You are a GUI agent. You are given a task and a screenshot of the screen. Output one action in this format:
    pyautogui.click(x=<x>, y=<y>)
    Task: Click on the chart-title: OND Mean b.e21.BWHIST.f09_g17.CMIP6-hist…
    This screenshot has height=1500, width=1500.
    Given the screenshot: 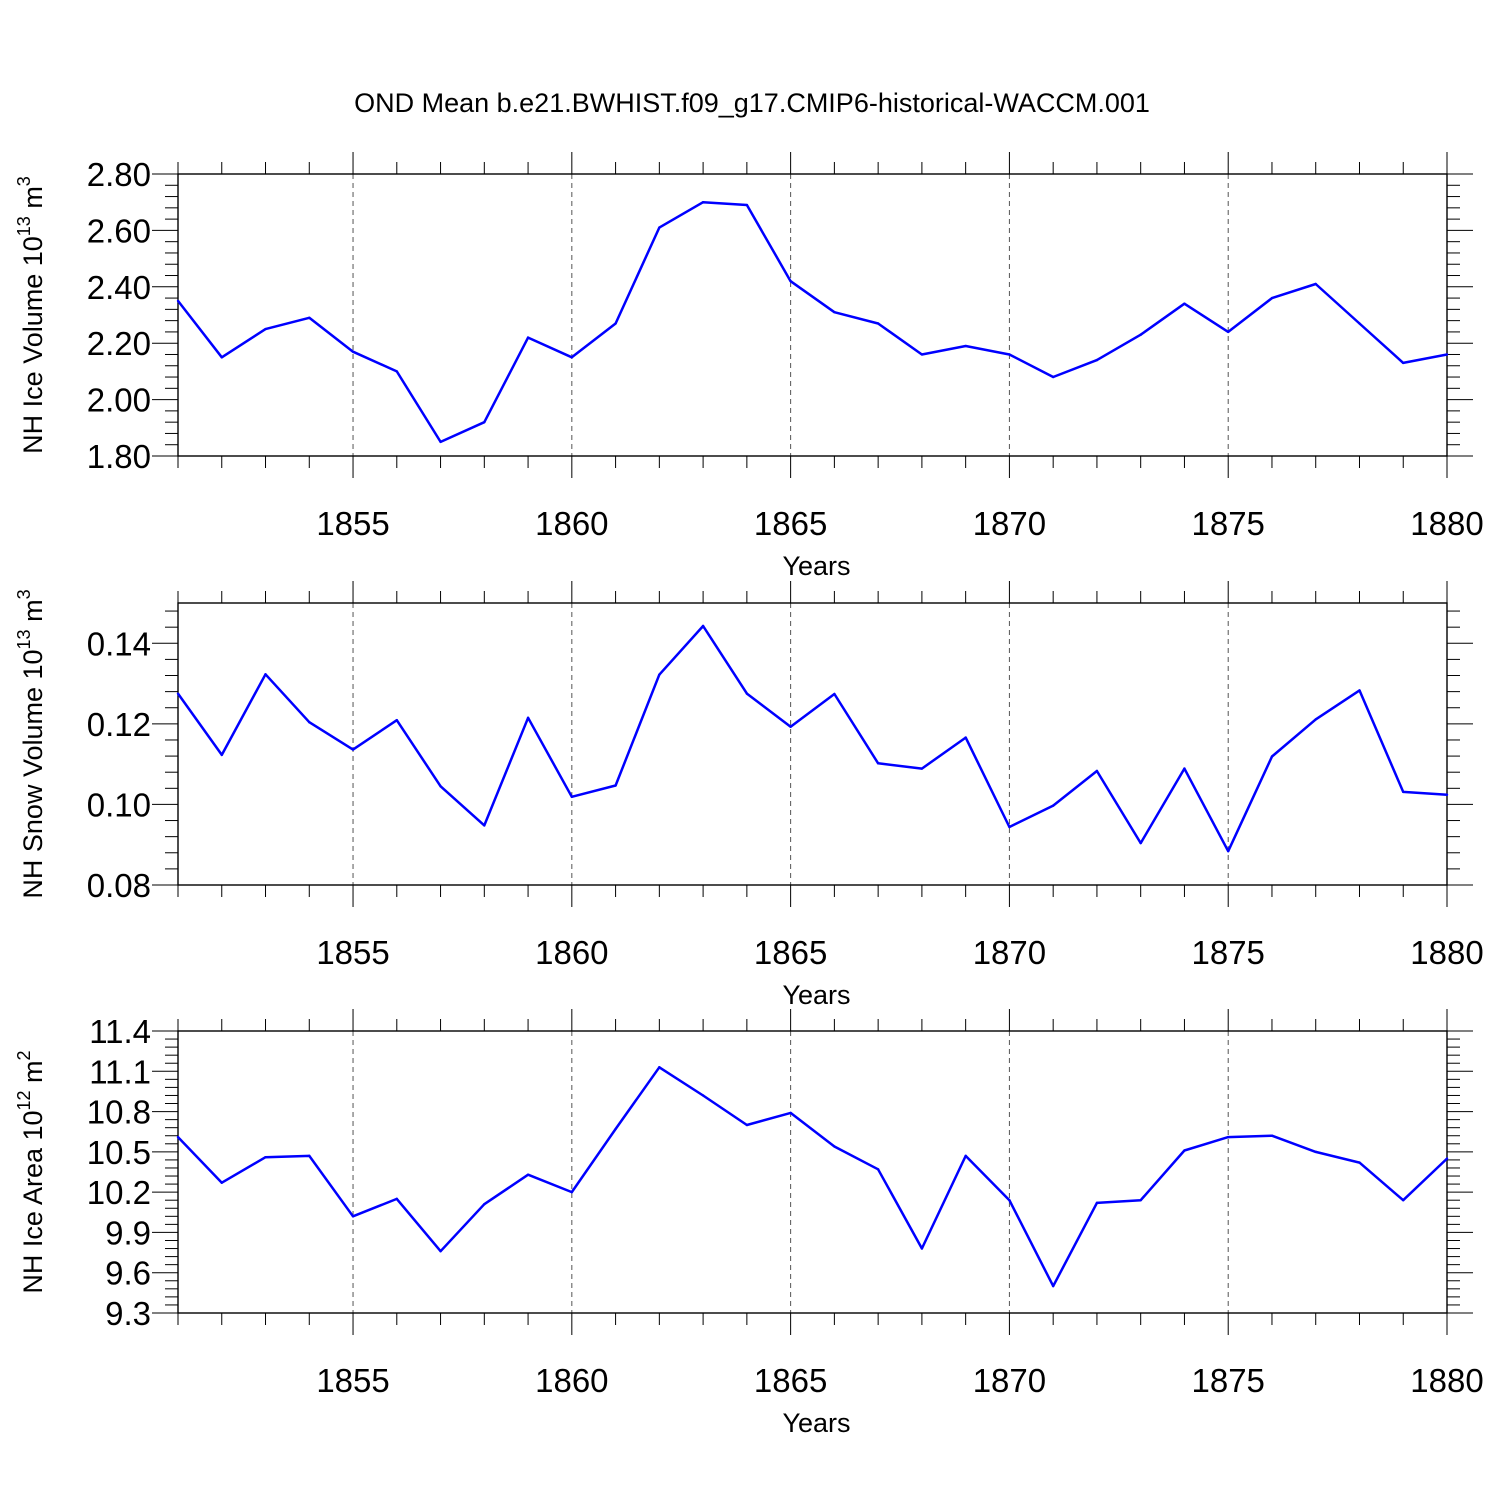 What is the action you would take?
    pyautogui.click(x=752, y=103)
    